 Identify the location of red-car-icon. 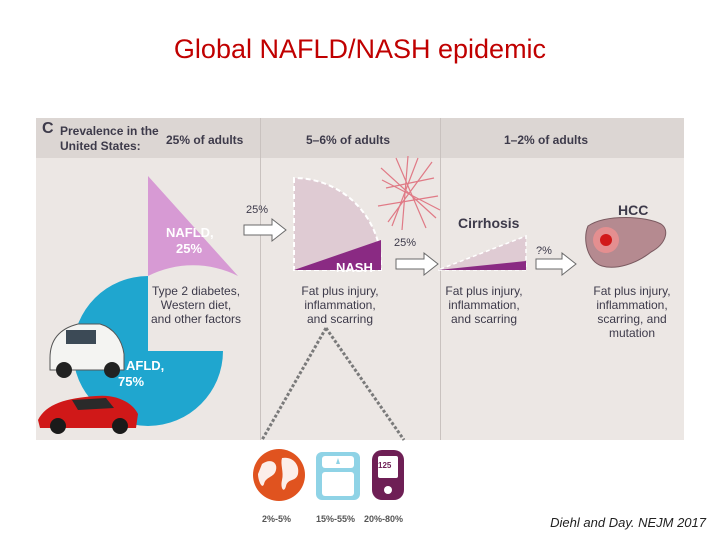
(88, 414).